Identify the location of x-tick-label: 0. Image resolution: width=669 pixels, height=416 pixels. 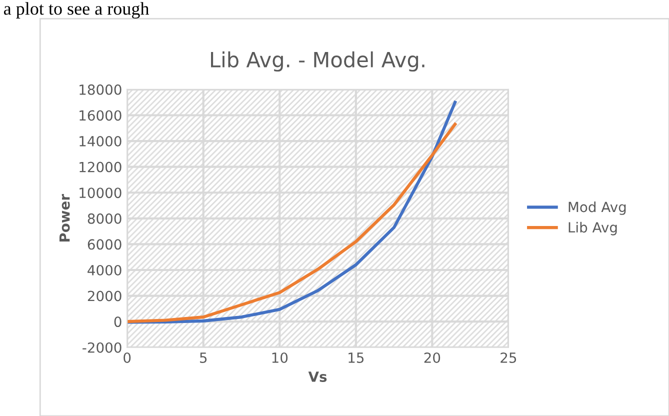
(127, 357).